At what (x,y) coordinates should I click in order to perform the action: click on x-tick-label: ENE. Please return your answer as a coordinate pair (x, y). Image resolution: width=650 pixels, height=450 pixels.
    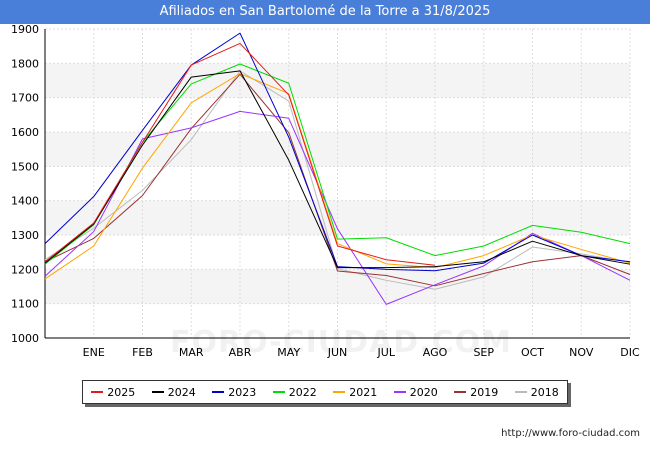
    Looking at the image, I should click on (94, 352).